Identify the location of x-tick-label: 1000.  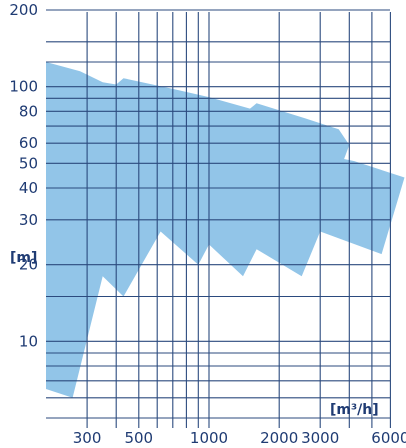
(209, 438).